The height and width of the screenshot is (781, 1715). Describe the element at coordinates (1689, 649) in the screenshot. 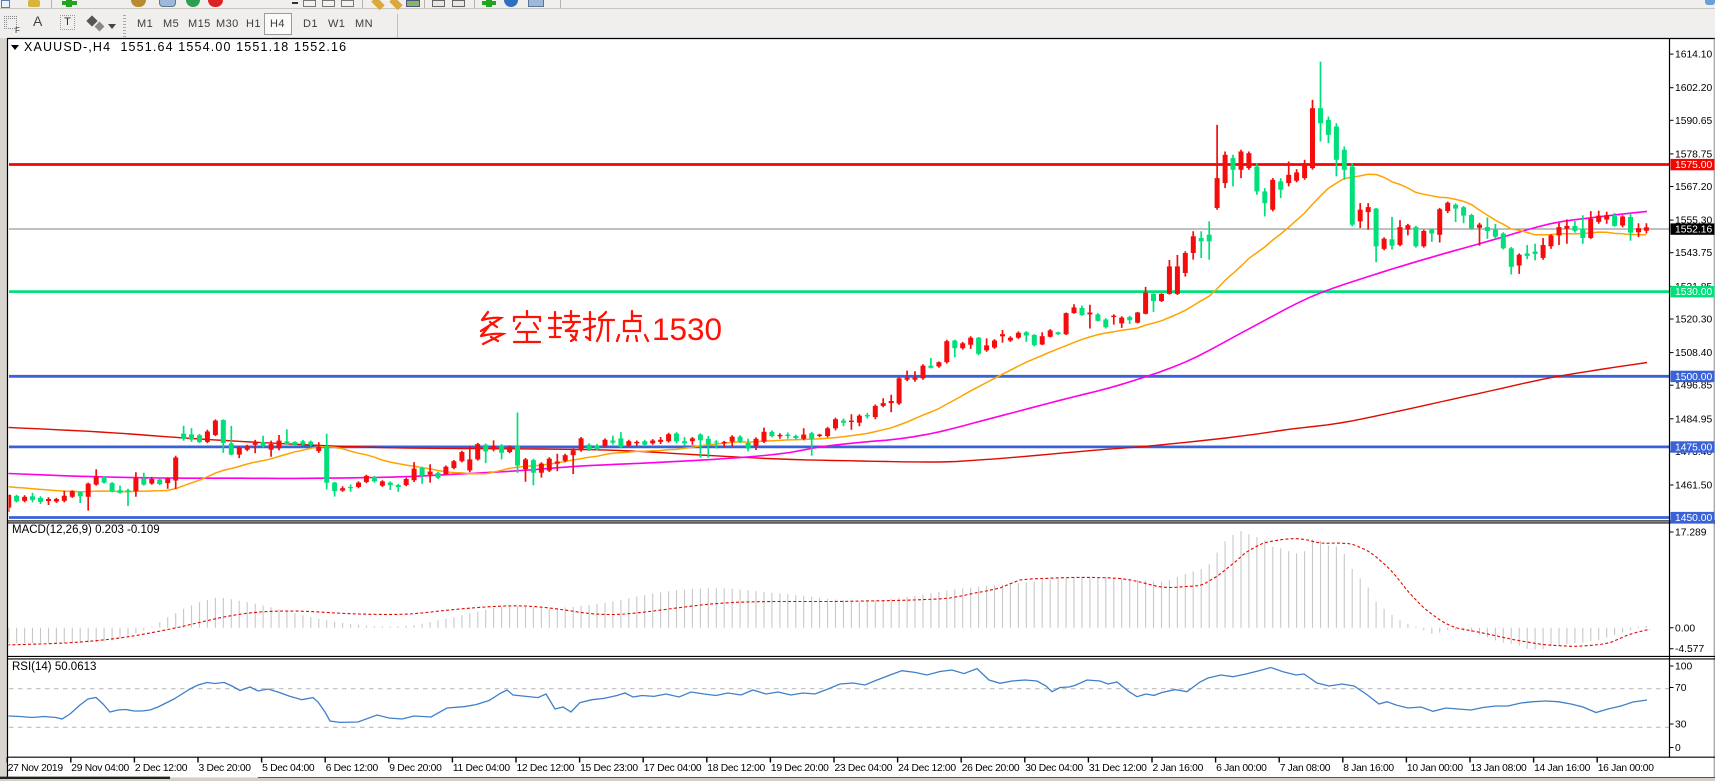

I see `svg-text: -4.577` at that location.